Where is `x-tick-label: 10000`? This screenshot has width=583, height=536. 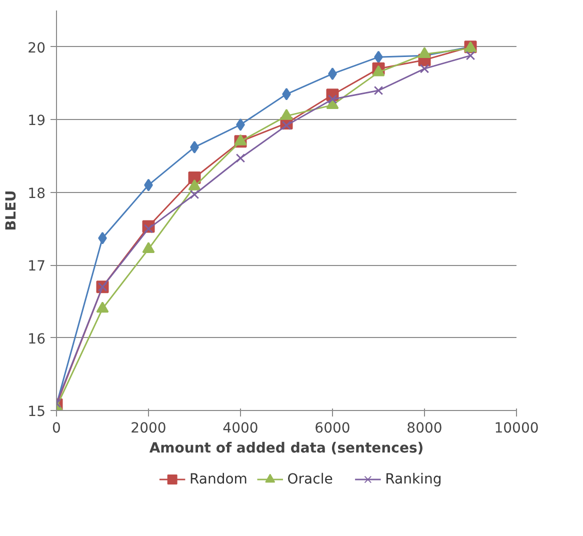 x-tick-label: 10000 is located at coordinates (516, 428).